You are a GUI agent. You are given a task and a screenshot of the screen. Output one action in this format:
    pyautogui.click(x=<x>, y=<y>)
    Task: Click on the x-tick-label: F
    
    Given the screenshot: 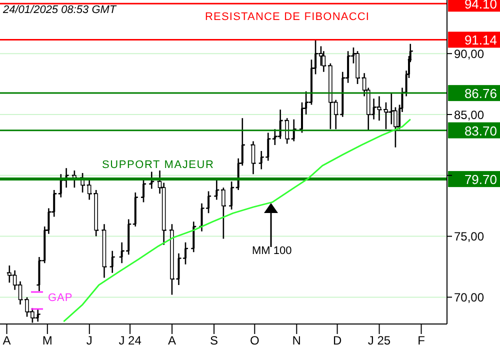 What is the action you would take?
    pyautogui.click(x=421, y=341)
    